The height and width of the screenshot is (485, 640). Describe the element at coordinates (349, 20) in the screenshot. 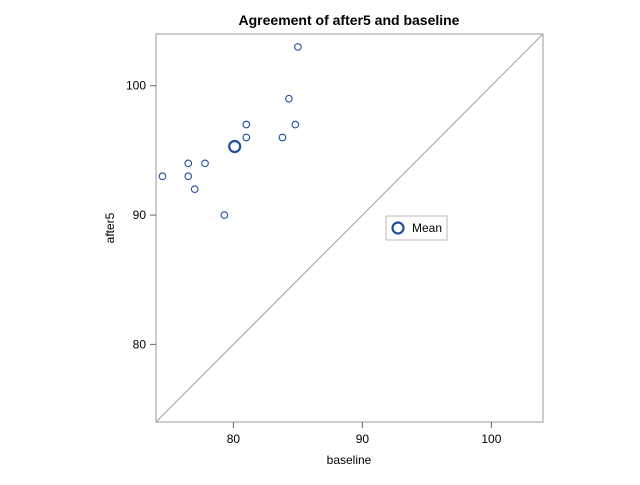

I see `chart-title: Agreement of after5 and baseline` at that location.